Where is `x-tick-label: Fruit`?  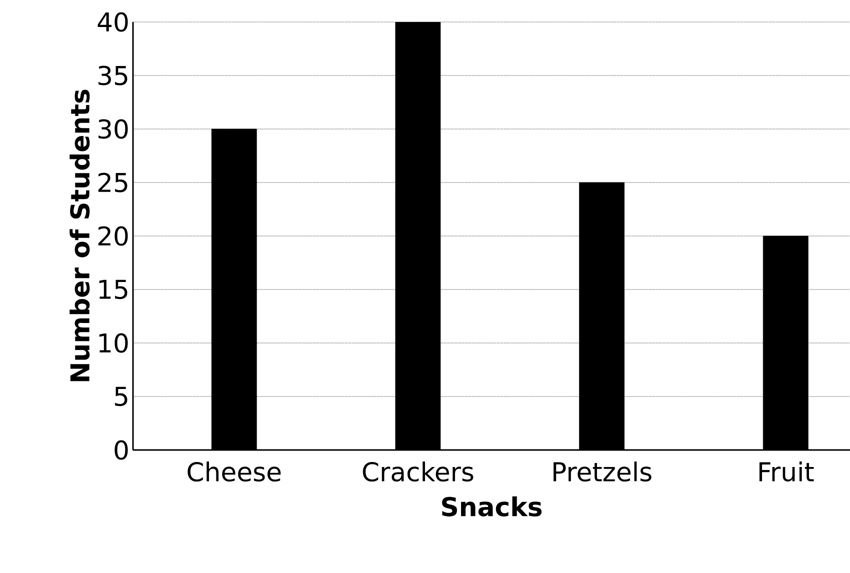 x-tick-label: Fruit is located at coordinates (786, 472).